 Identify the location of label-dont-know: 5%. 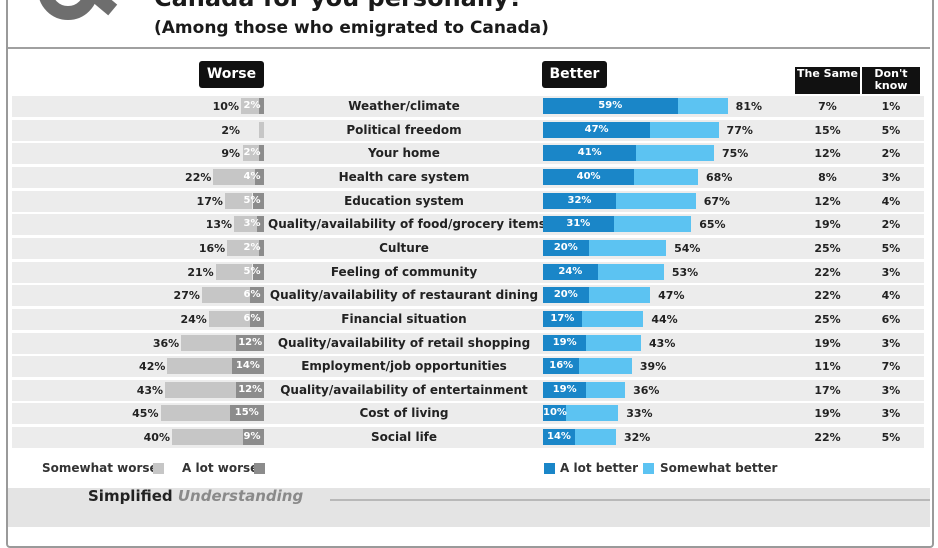
(891, 438).